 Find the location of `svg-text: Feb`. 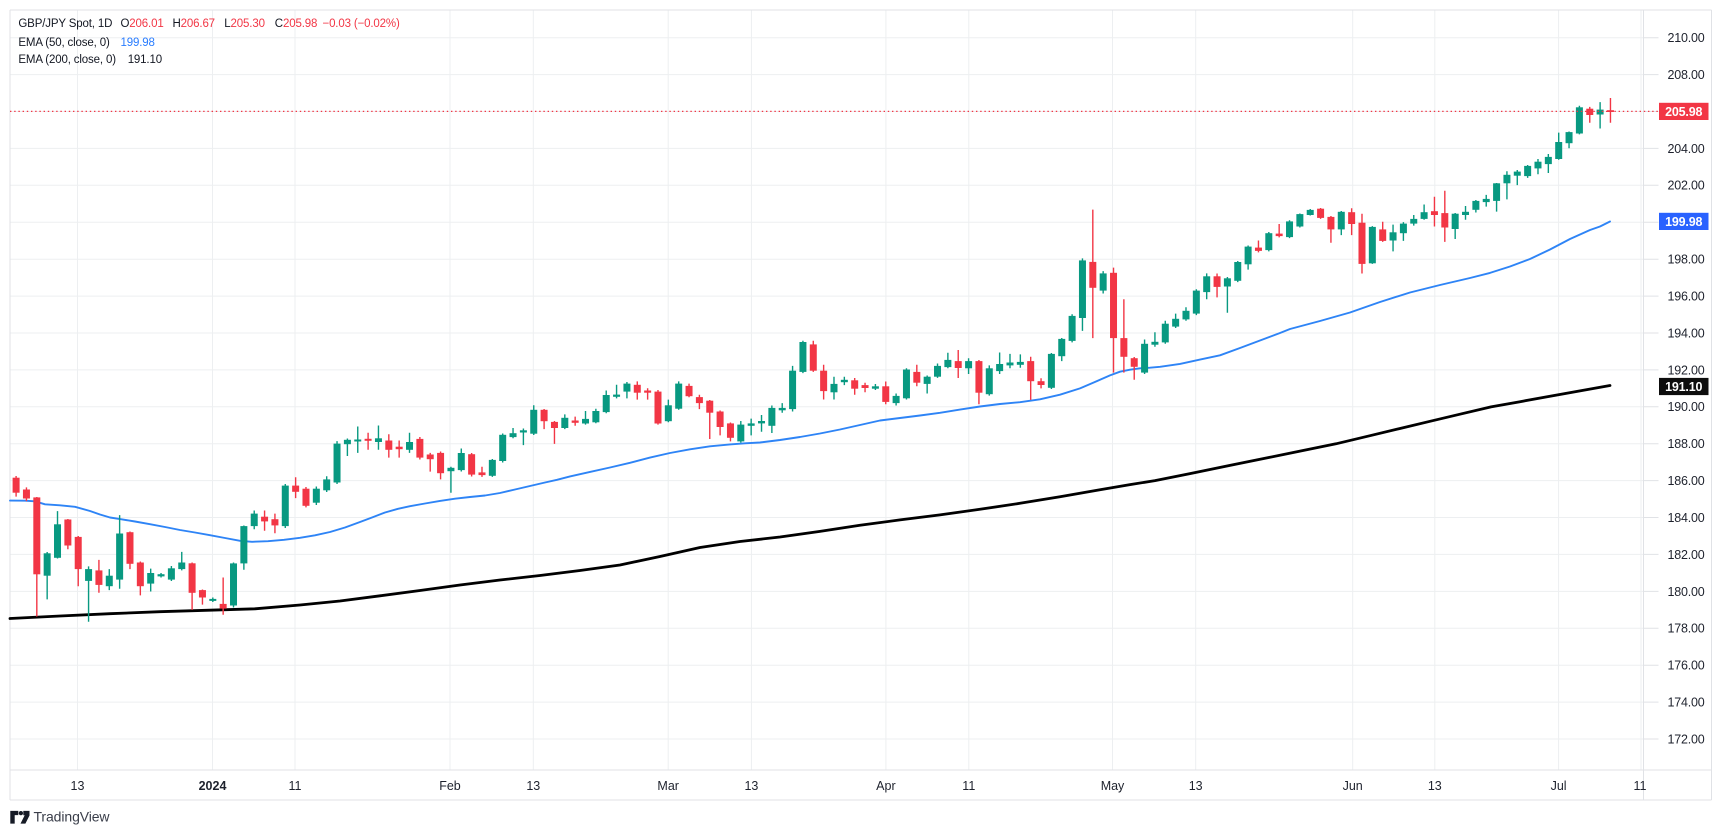

svg-text: Feb is located at coordinates (450, 786).